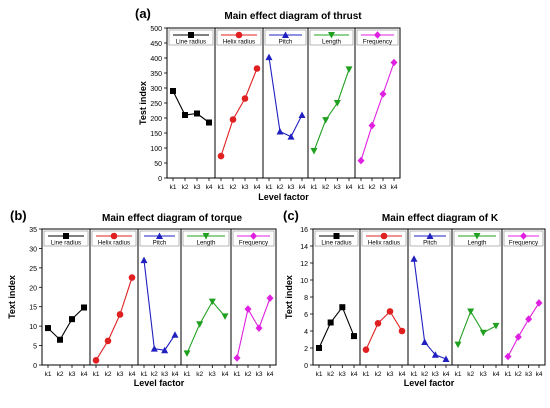  Describe the element at coordinates (156, 29) in the screenshot. I see `y-tick-label: 500` at that location.